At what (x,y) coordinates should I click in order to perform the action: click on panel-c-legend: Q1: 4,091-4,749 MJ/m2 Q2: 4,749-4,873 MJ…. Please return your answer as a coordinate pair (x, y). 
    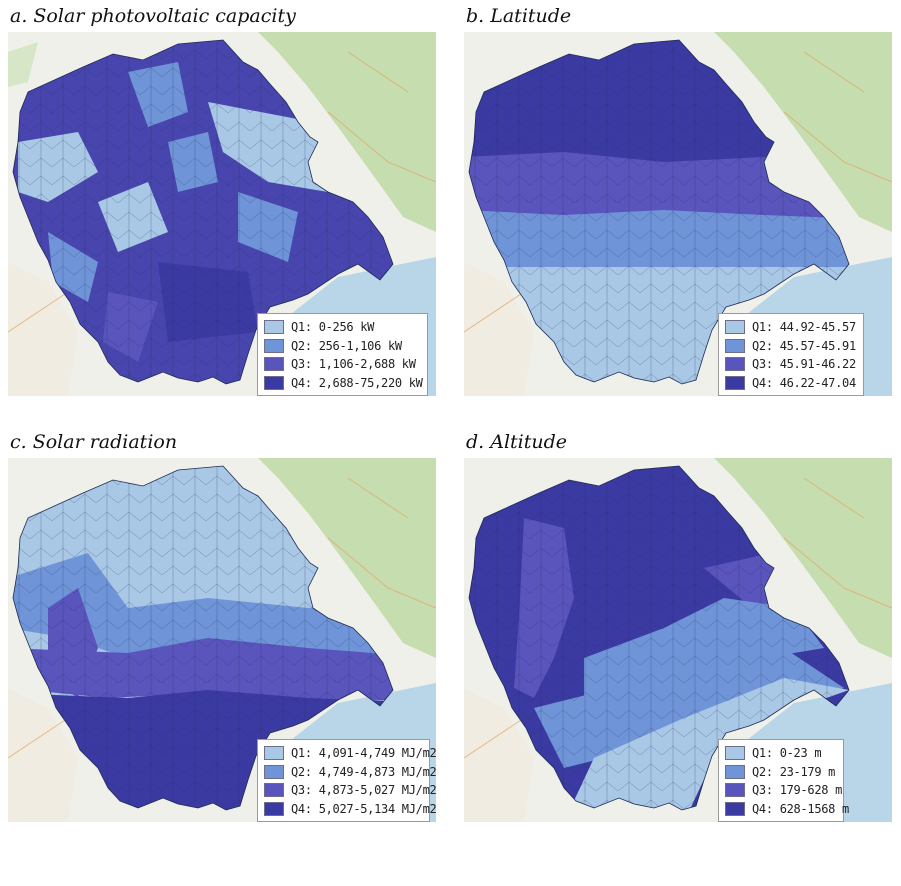
    Looking at the image, I should click on (346, 780).